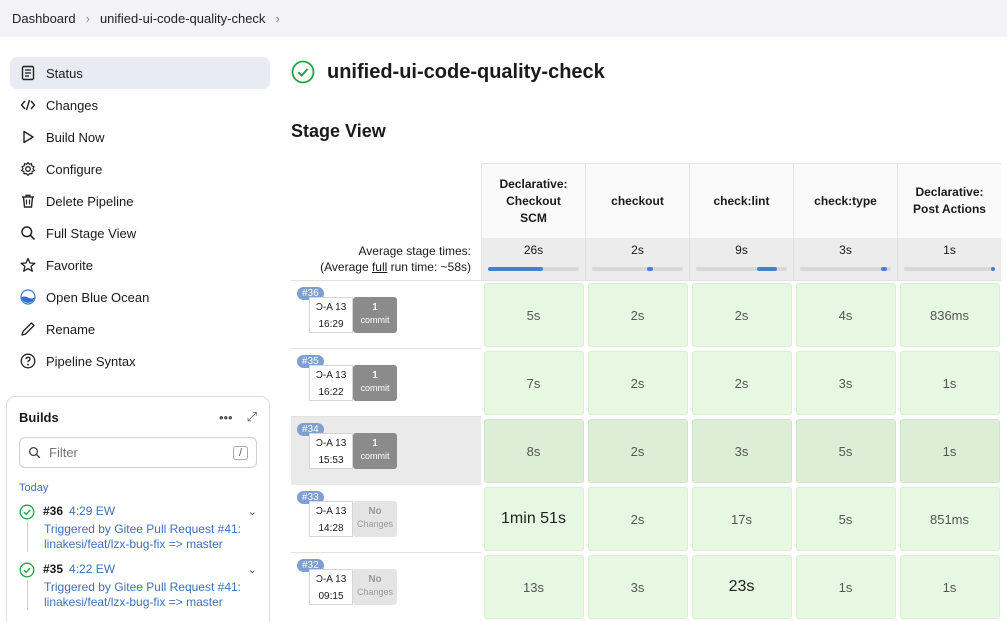  Describe the element at coordinates (64, 73) in the screenshot. I see `sidebar-item-label: Status` at that location.